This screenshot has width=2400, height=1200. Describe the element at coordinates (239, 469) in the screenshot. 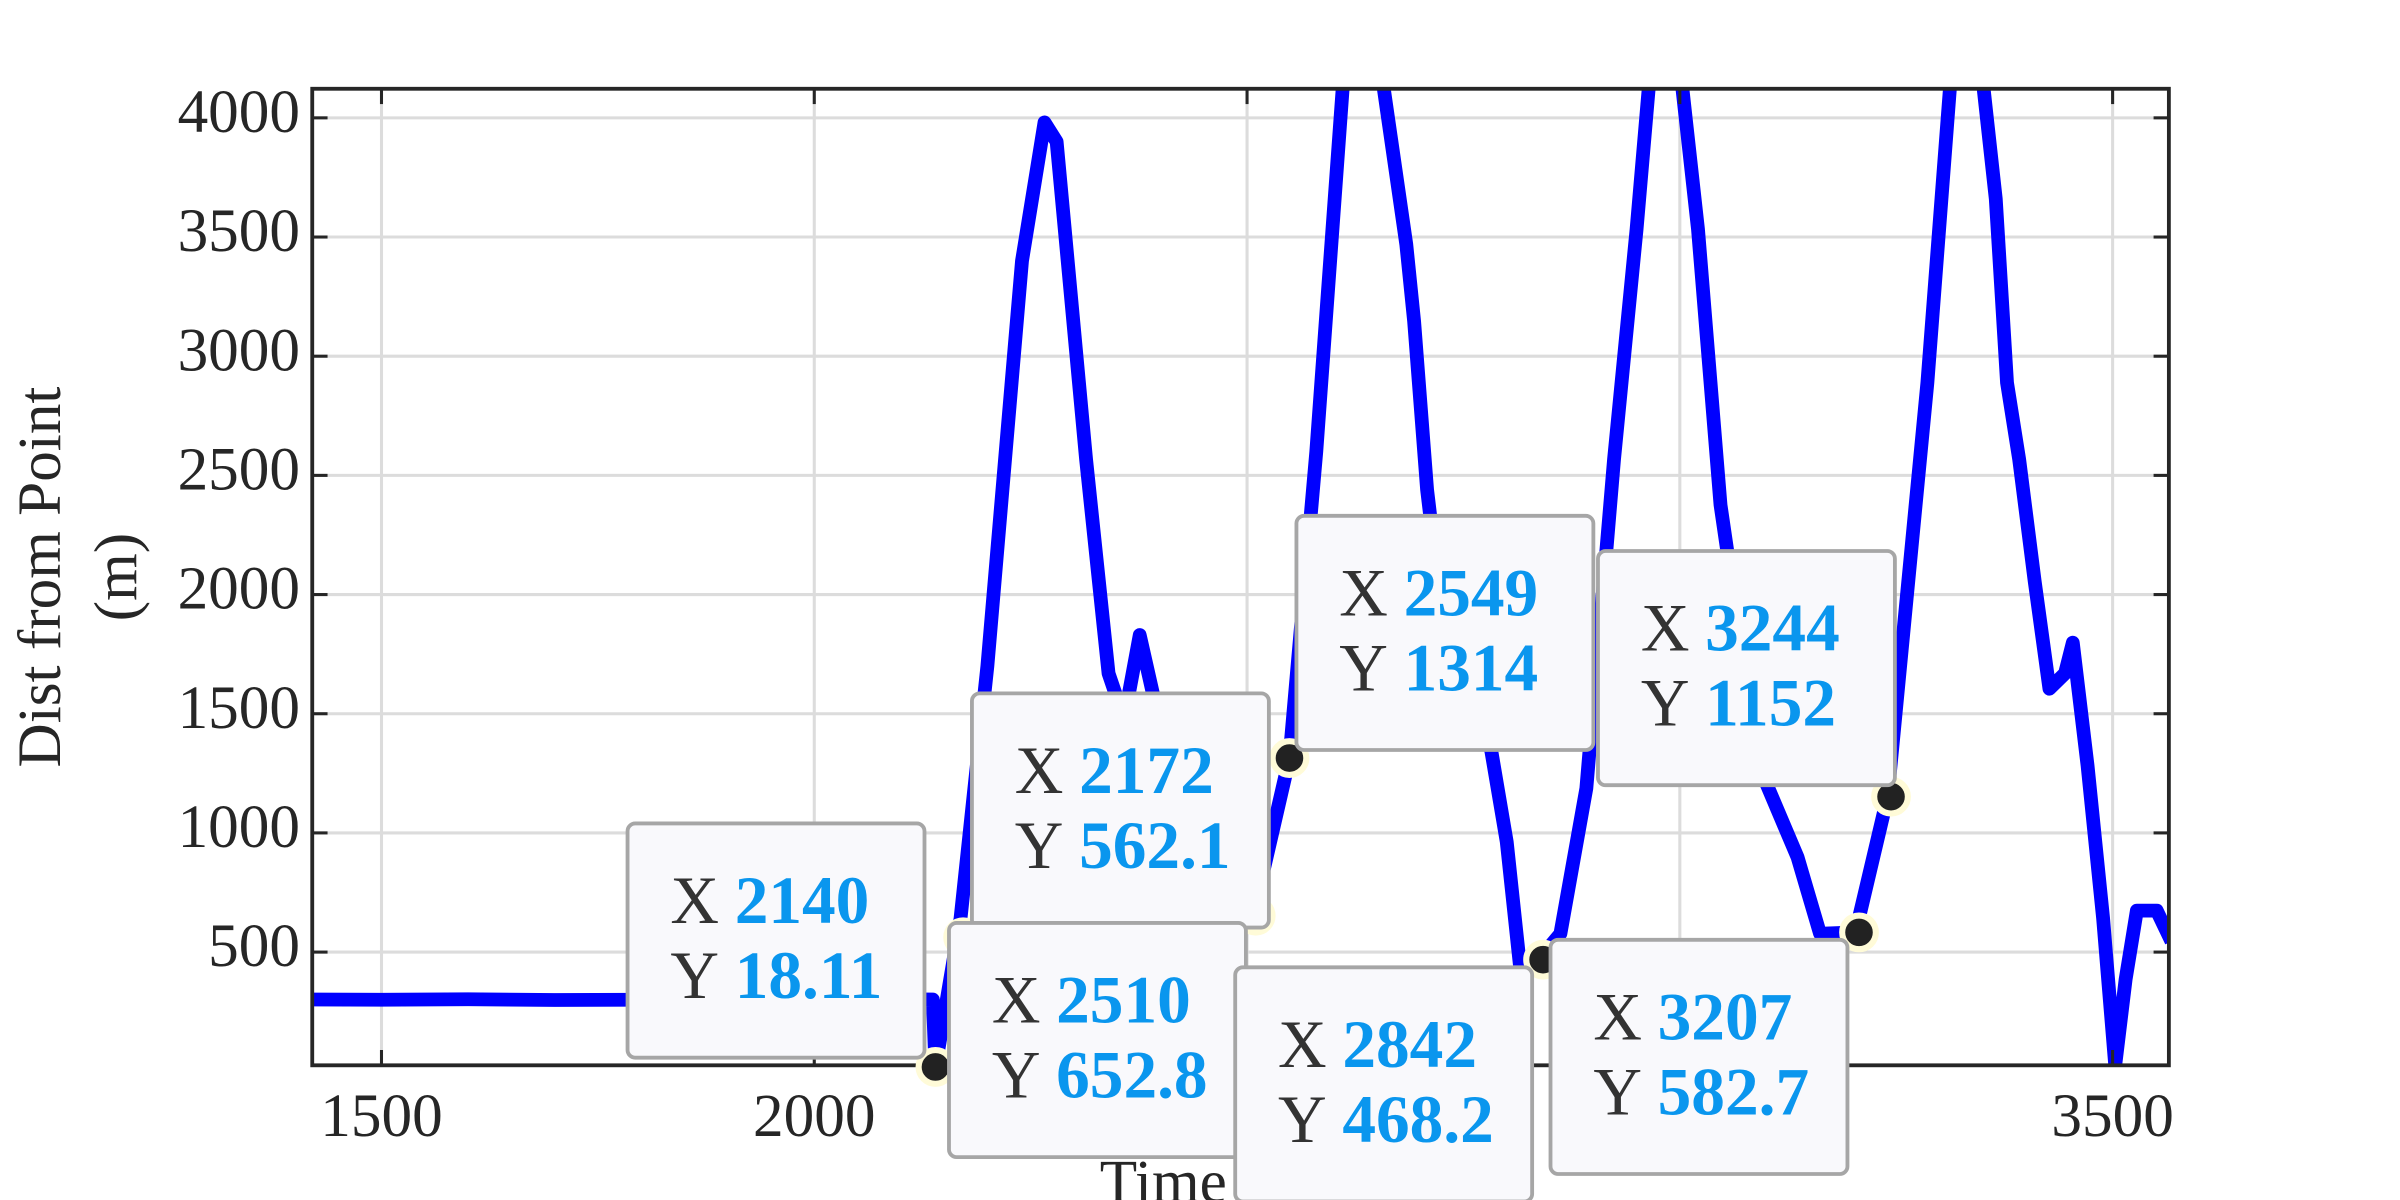

I see `y-tick-label: 2500` at that location.